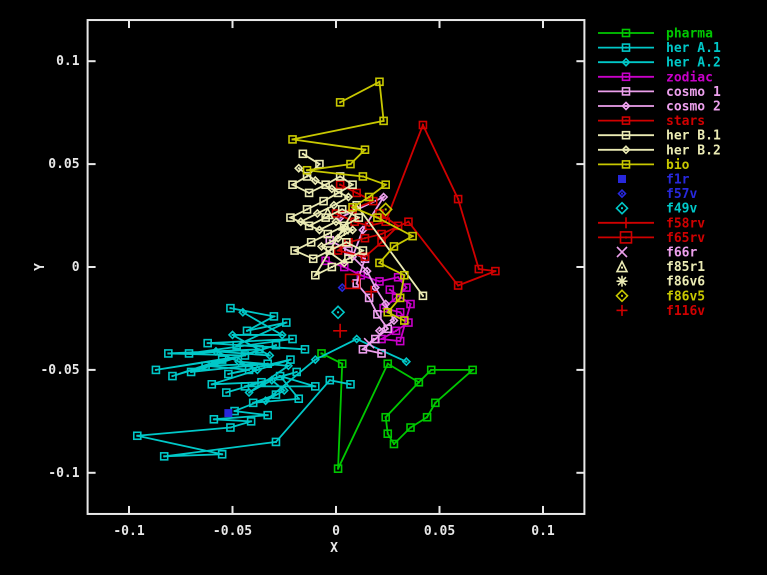  Describe the element at coordinates (685, 282) in the screenshot. I see `legend-label: f86v6` at that location.